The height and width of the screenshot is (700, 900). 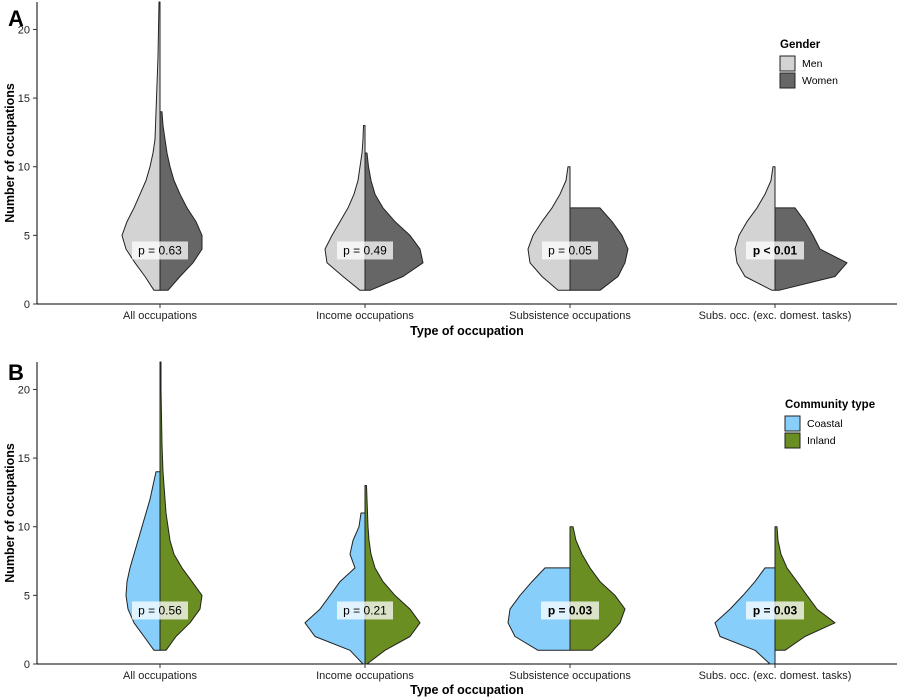 I want to click on legend-label-coastal: Coastal, so click(x=825, y=424).